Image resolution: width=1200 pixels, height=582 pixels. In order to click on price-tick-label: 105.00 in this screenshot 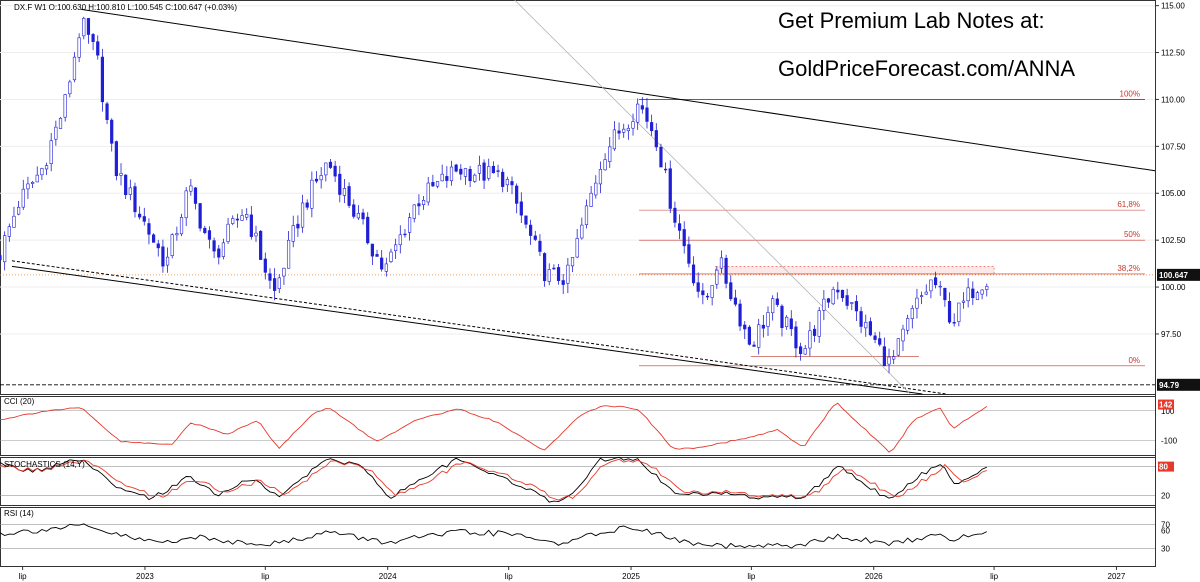, I will do `click(1173, 193)`.